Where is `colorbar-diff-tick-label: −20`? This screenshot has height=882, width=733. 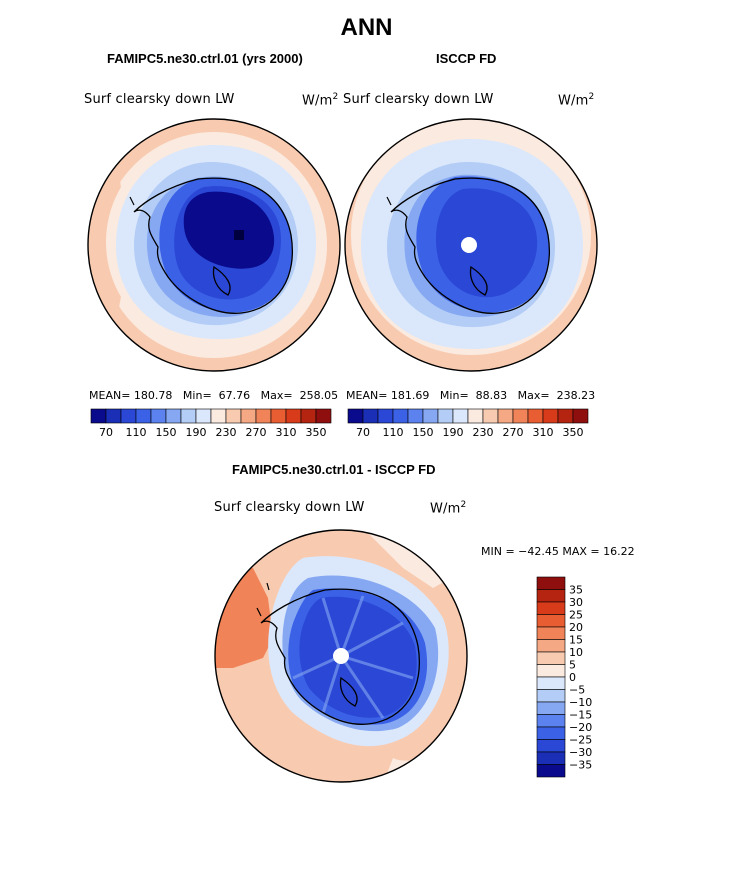
colorbar-diff-tick-label: −20 is located at coordinates (580, 727).